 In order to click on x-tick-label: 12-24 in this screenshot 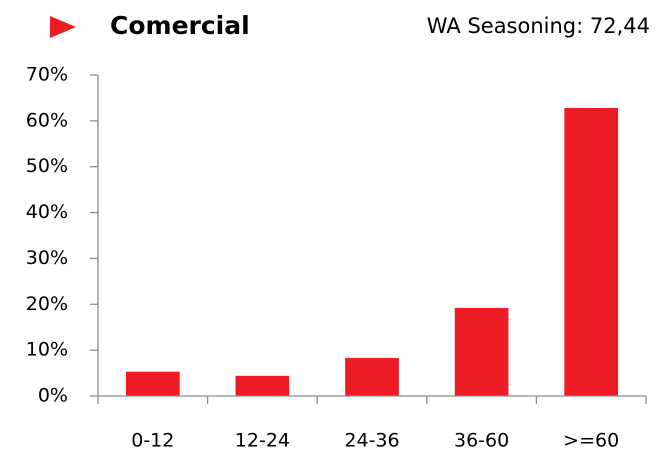, I will do `click(262, 440)`.